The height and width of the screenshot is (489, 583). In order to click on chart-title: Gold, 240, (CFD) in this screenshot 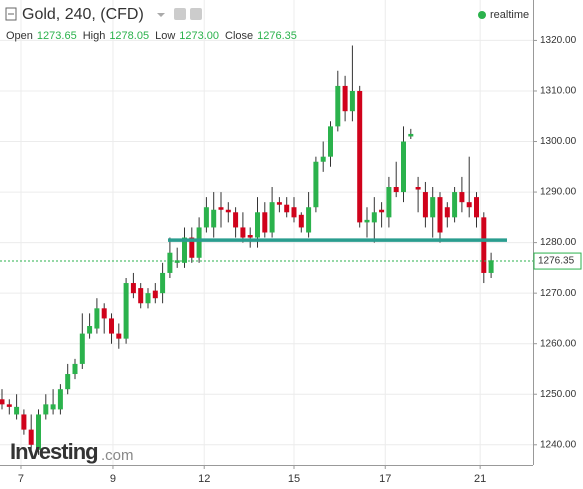, I will do `click(83, 14)`.